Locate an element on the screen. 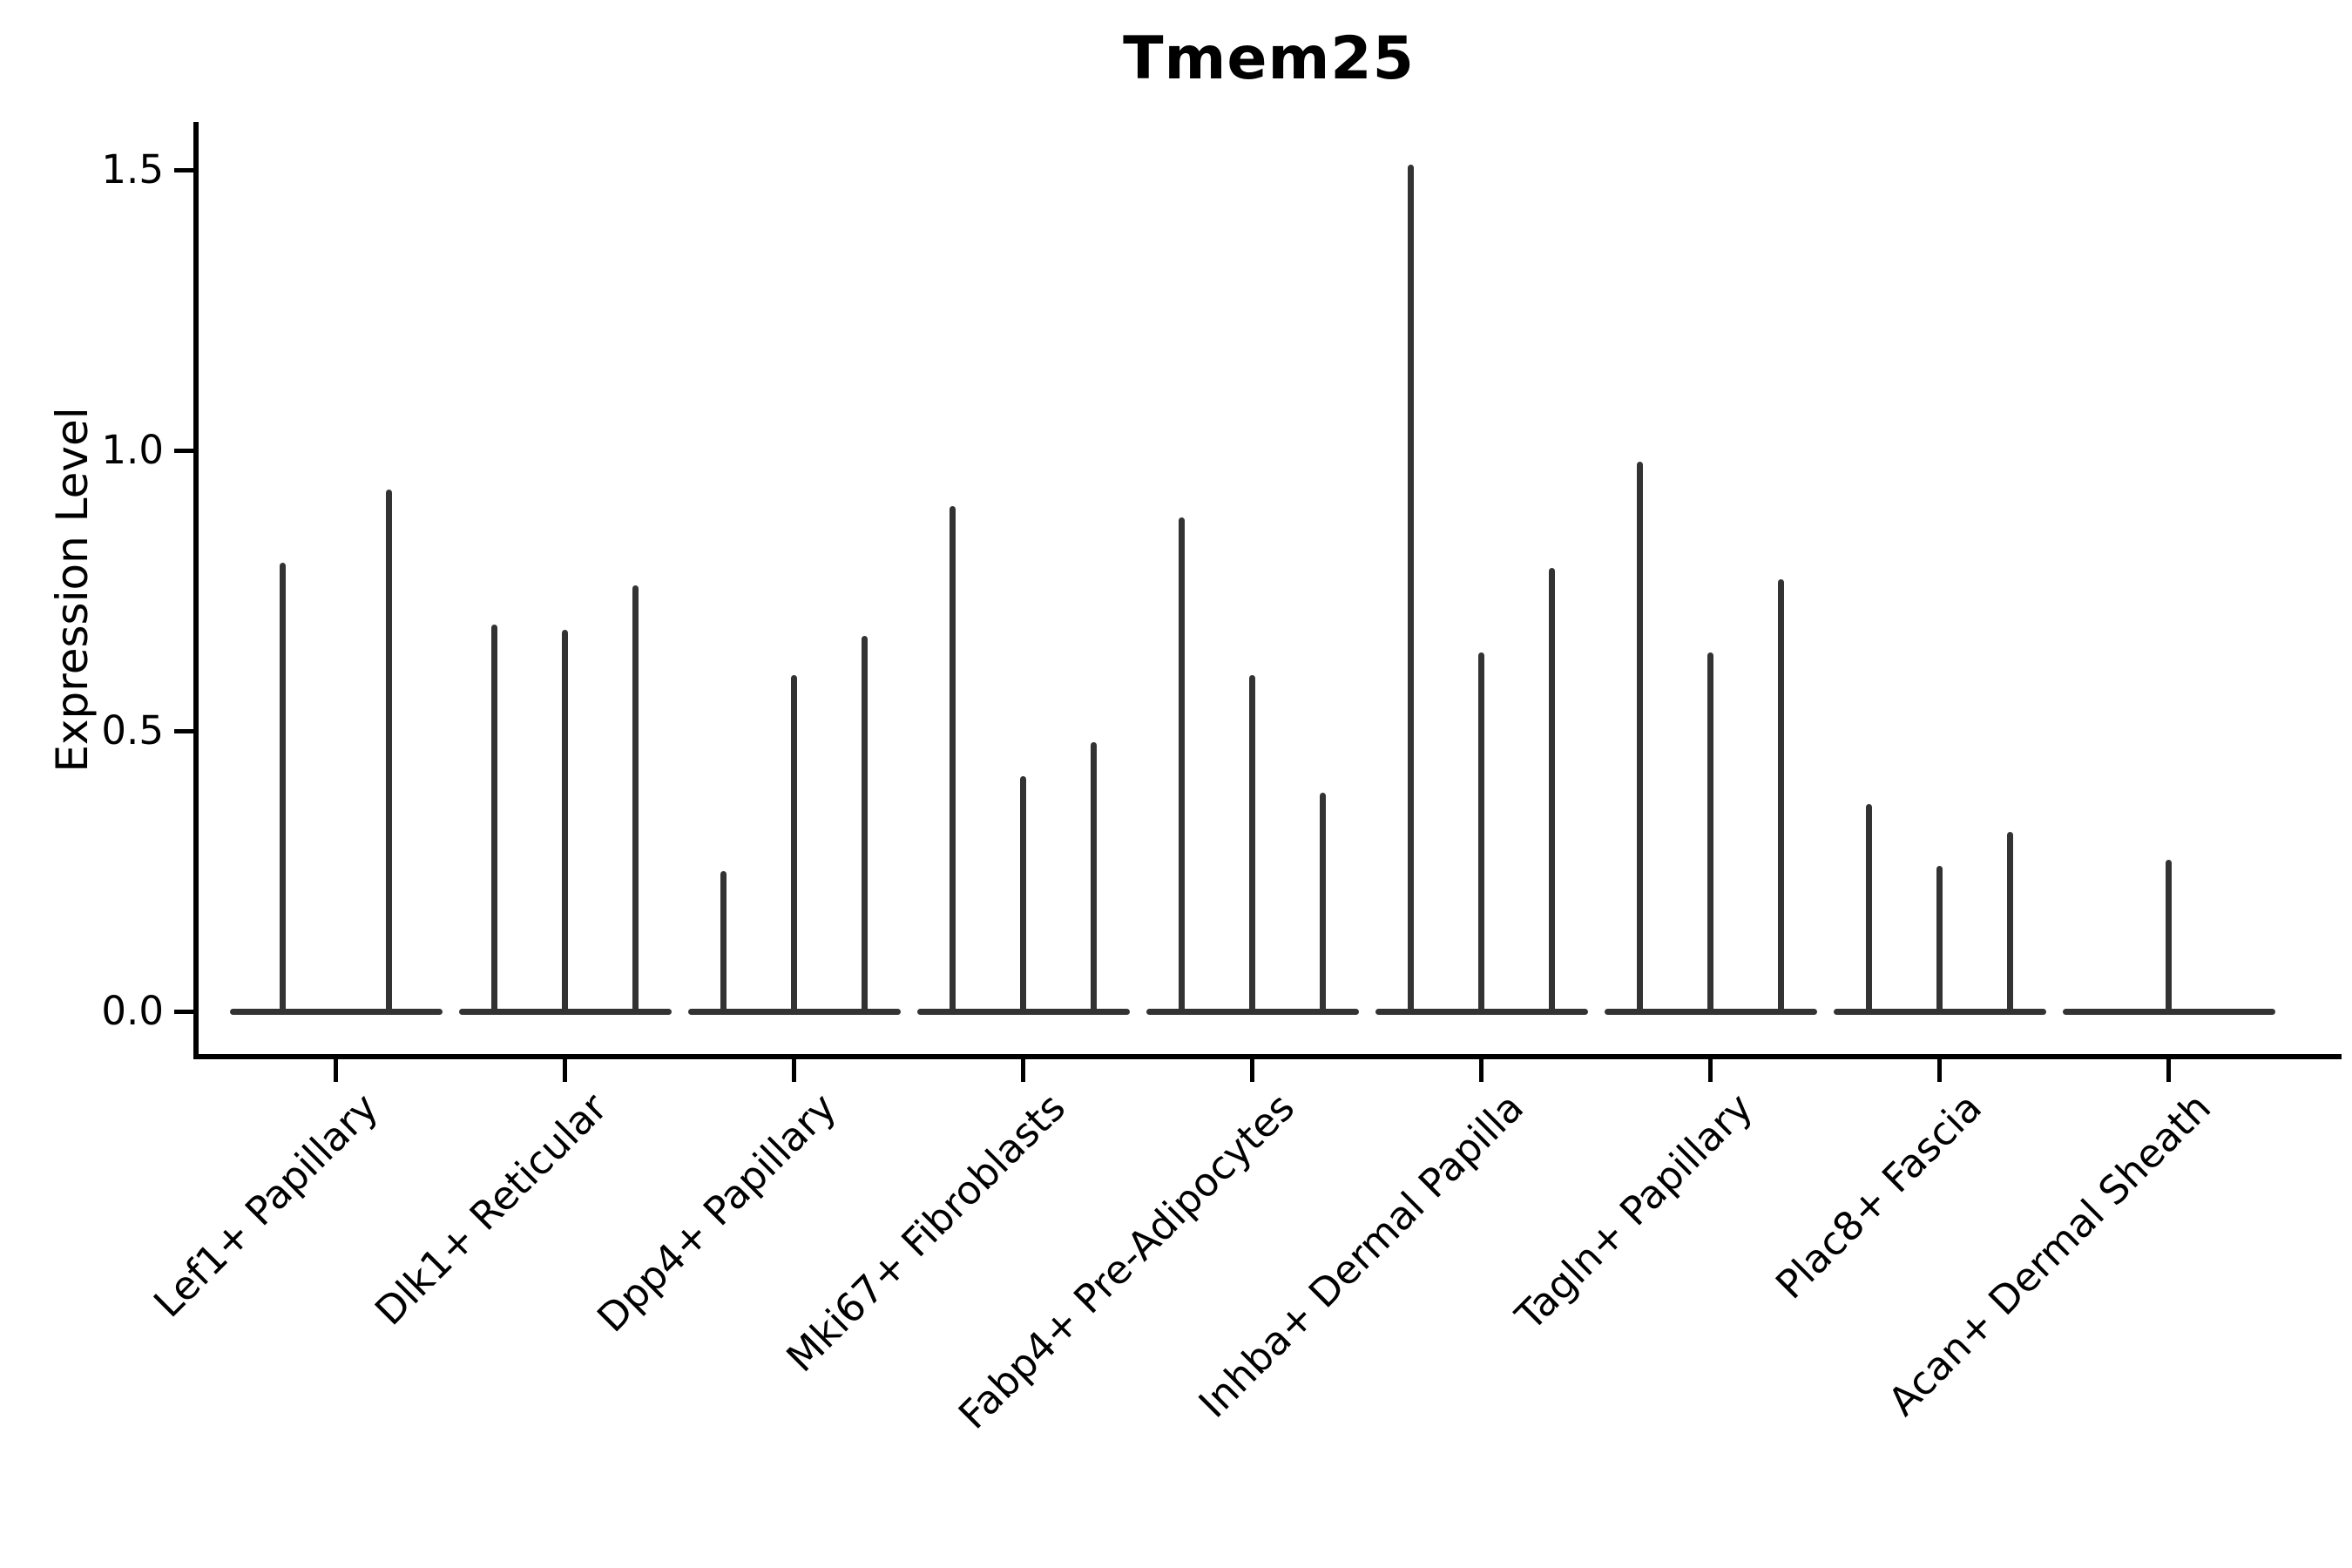 Image resolution: width=2352 pixels, height=1568 pixels. y-tick-label: 0.5 is located at coordinates (132, 731).